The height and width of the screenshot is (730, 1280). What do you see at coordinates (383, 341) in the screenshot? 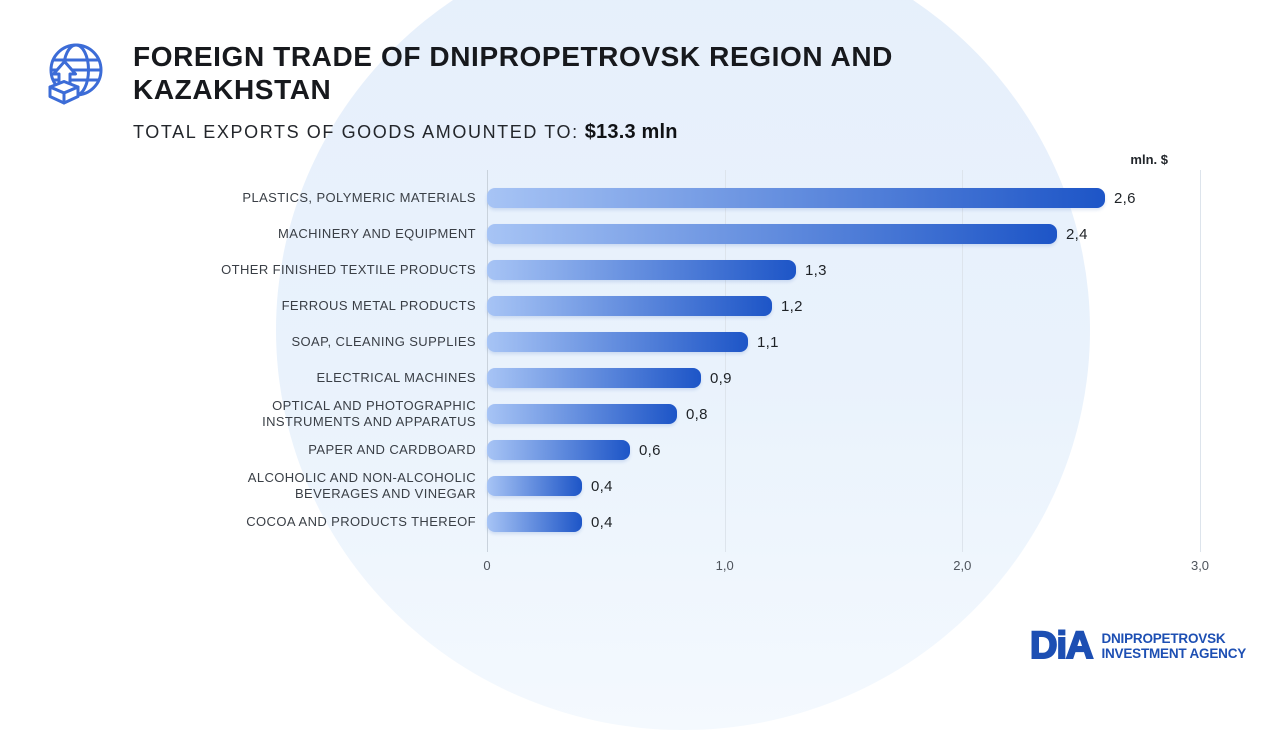
I see `category-label: SOAP, CLEANING SUPPLIES` at bounding box center [383, 341].